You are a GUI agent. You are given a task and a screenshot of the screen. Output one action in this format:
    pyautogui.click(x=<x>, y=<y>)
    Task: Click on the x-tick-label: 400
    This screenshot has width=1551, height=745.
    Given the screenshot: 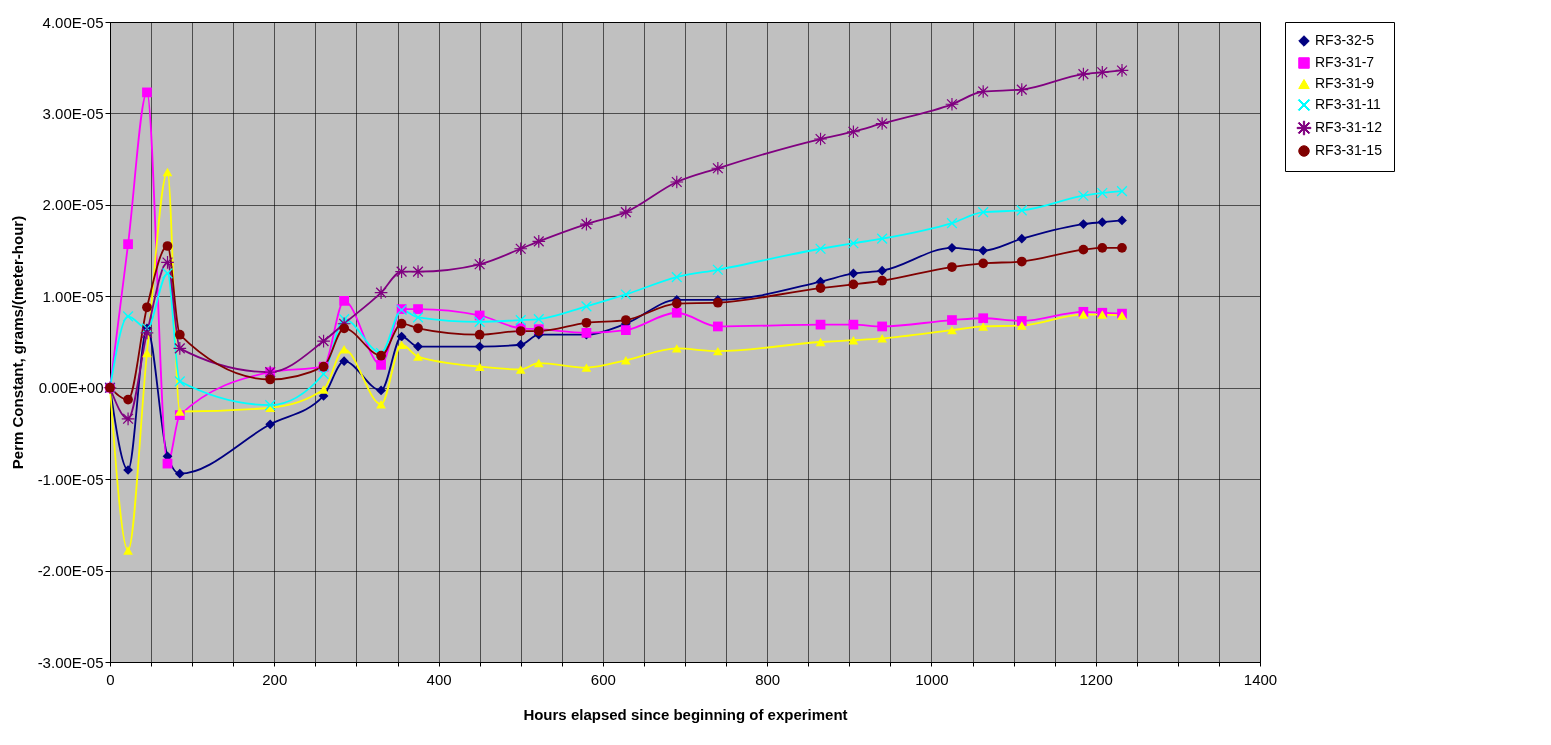 What is the action you would take?
    pyautogui.click(x=439, y=679)
    